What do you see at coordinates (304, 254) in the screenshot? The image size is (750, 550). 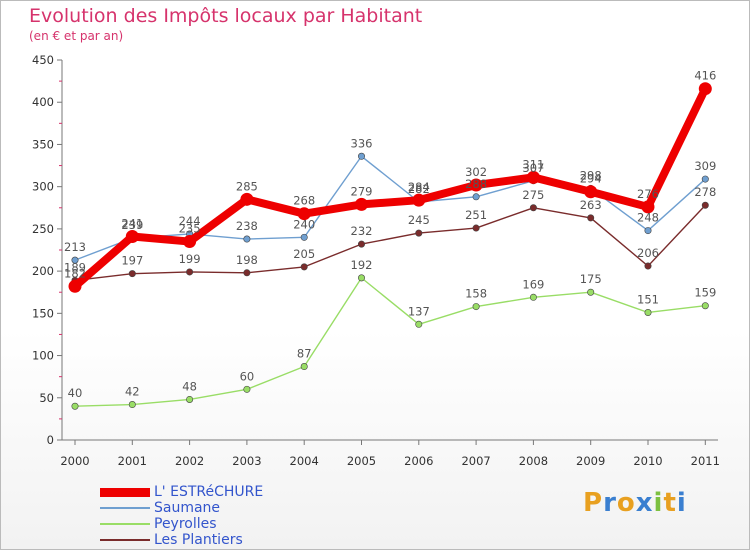 I see `data-label: 205` at bounding box center [304, 254].